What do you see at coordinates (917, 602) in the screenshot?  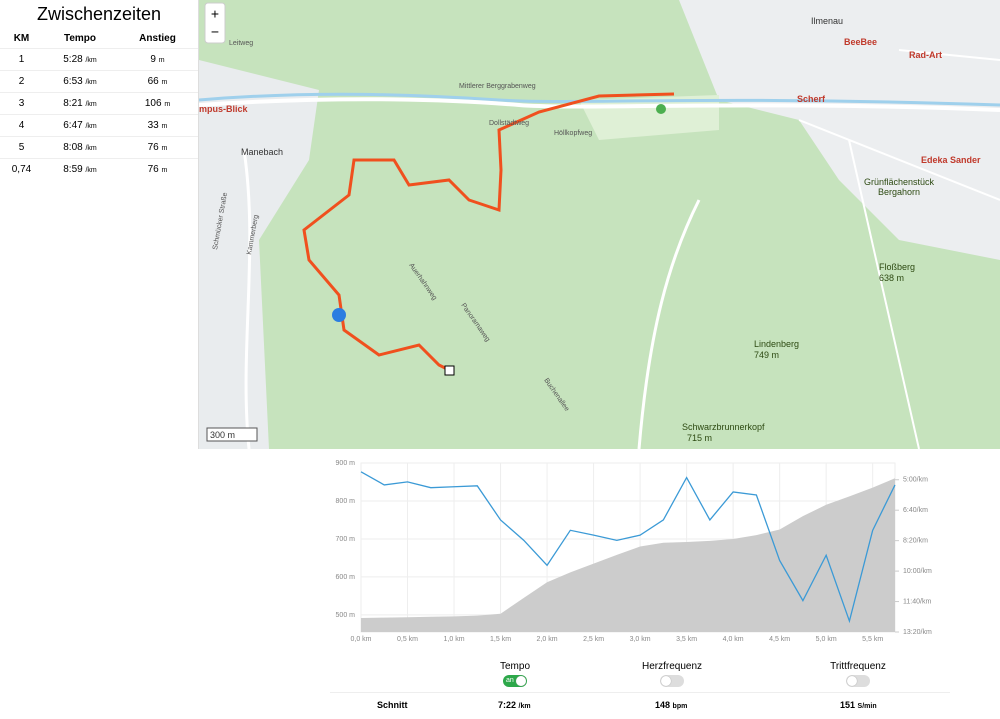 I see `y2-tick-label: 11:40/km` at bounding box center [917, 602].